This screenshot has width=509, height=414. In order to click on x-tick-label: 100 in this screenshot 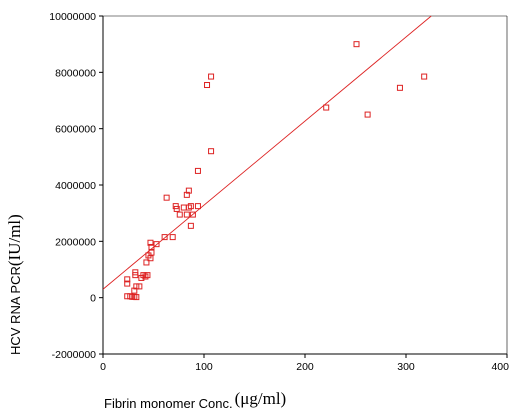, I will do `click(204, 367)`.